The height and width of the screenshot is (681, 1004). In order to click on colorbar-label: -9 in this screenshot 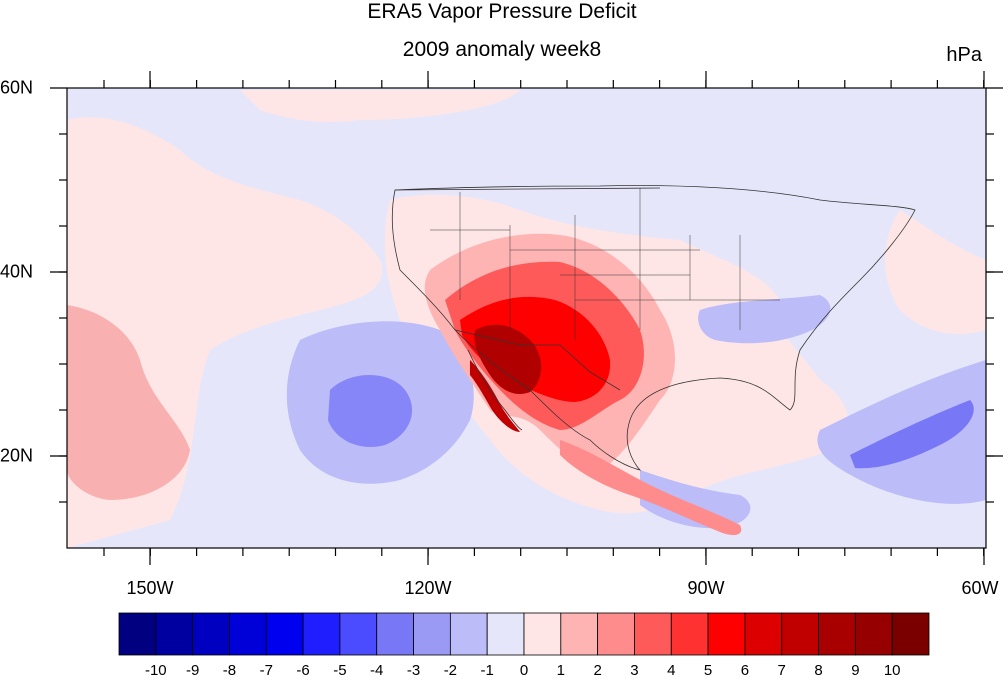, I will do `click(192, 670)`.